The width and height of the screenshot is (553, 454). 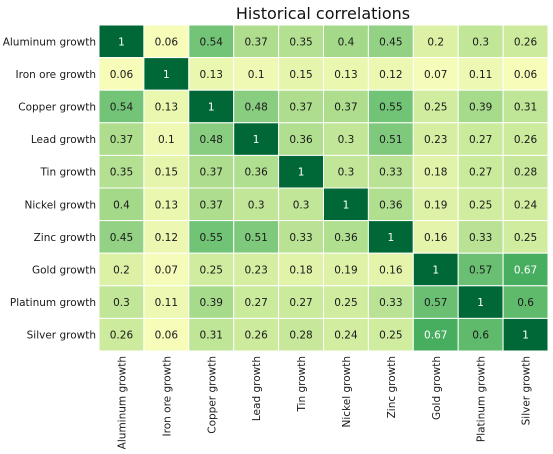 I want to click on cell-value-label: 0.1, so click(x=256, y=75).